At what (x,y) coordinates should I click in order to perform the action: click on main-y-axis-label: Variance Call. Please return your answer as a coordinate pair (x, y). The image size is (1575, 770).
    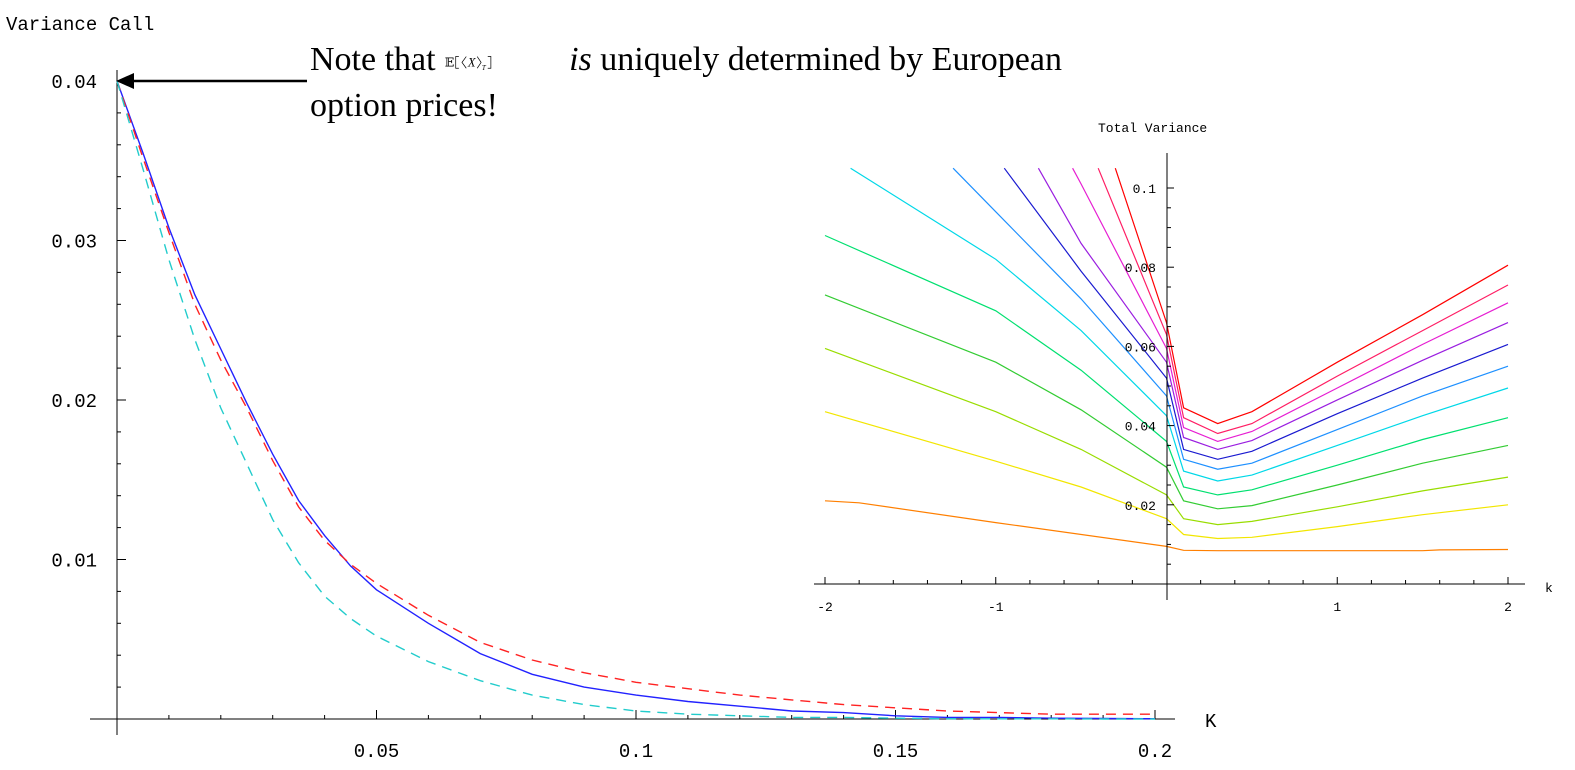
    Looking at the image, I should click on (80, 25).